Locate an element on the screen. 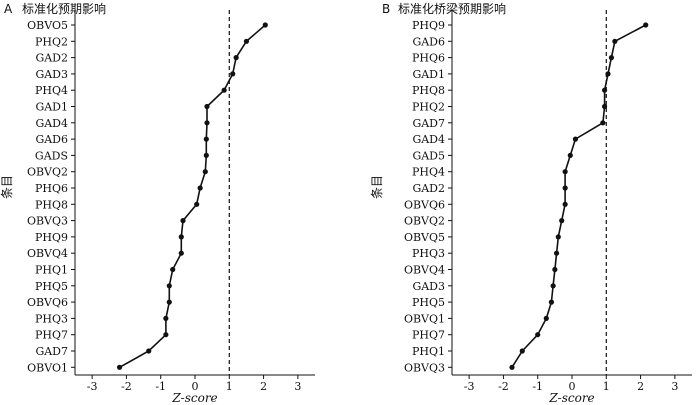  y-tick-label: PHQ2 is located at coordinates (428, 107).